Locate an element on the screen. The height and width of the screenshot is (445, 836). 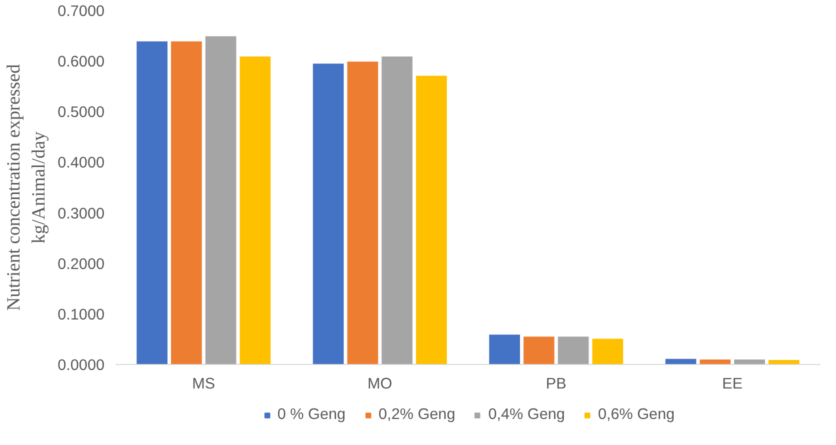
y-tick-label: 0.3000 is located at coordinates (81, 213).